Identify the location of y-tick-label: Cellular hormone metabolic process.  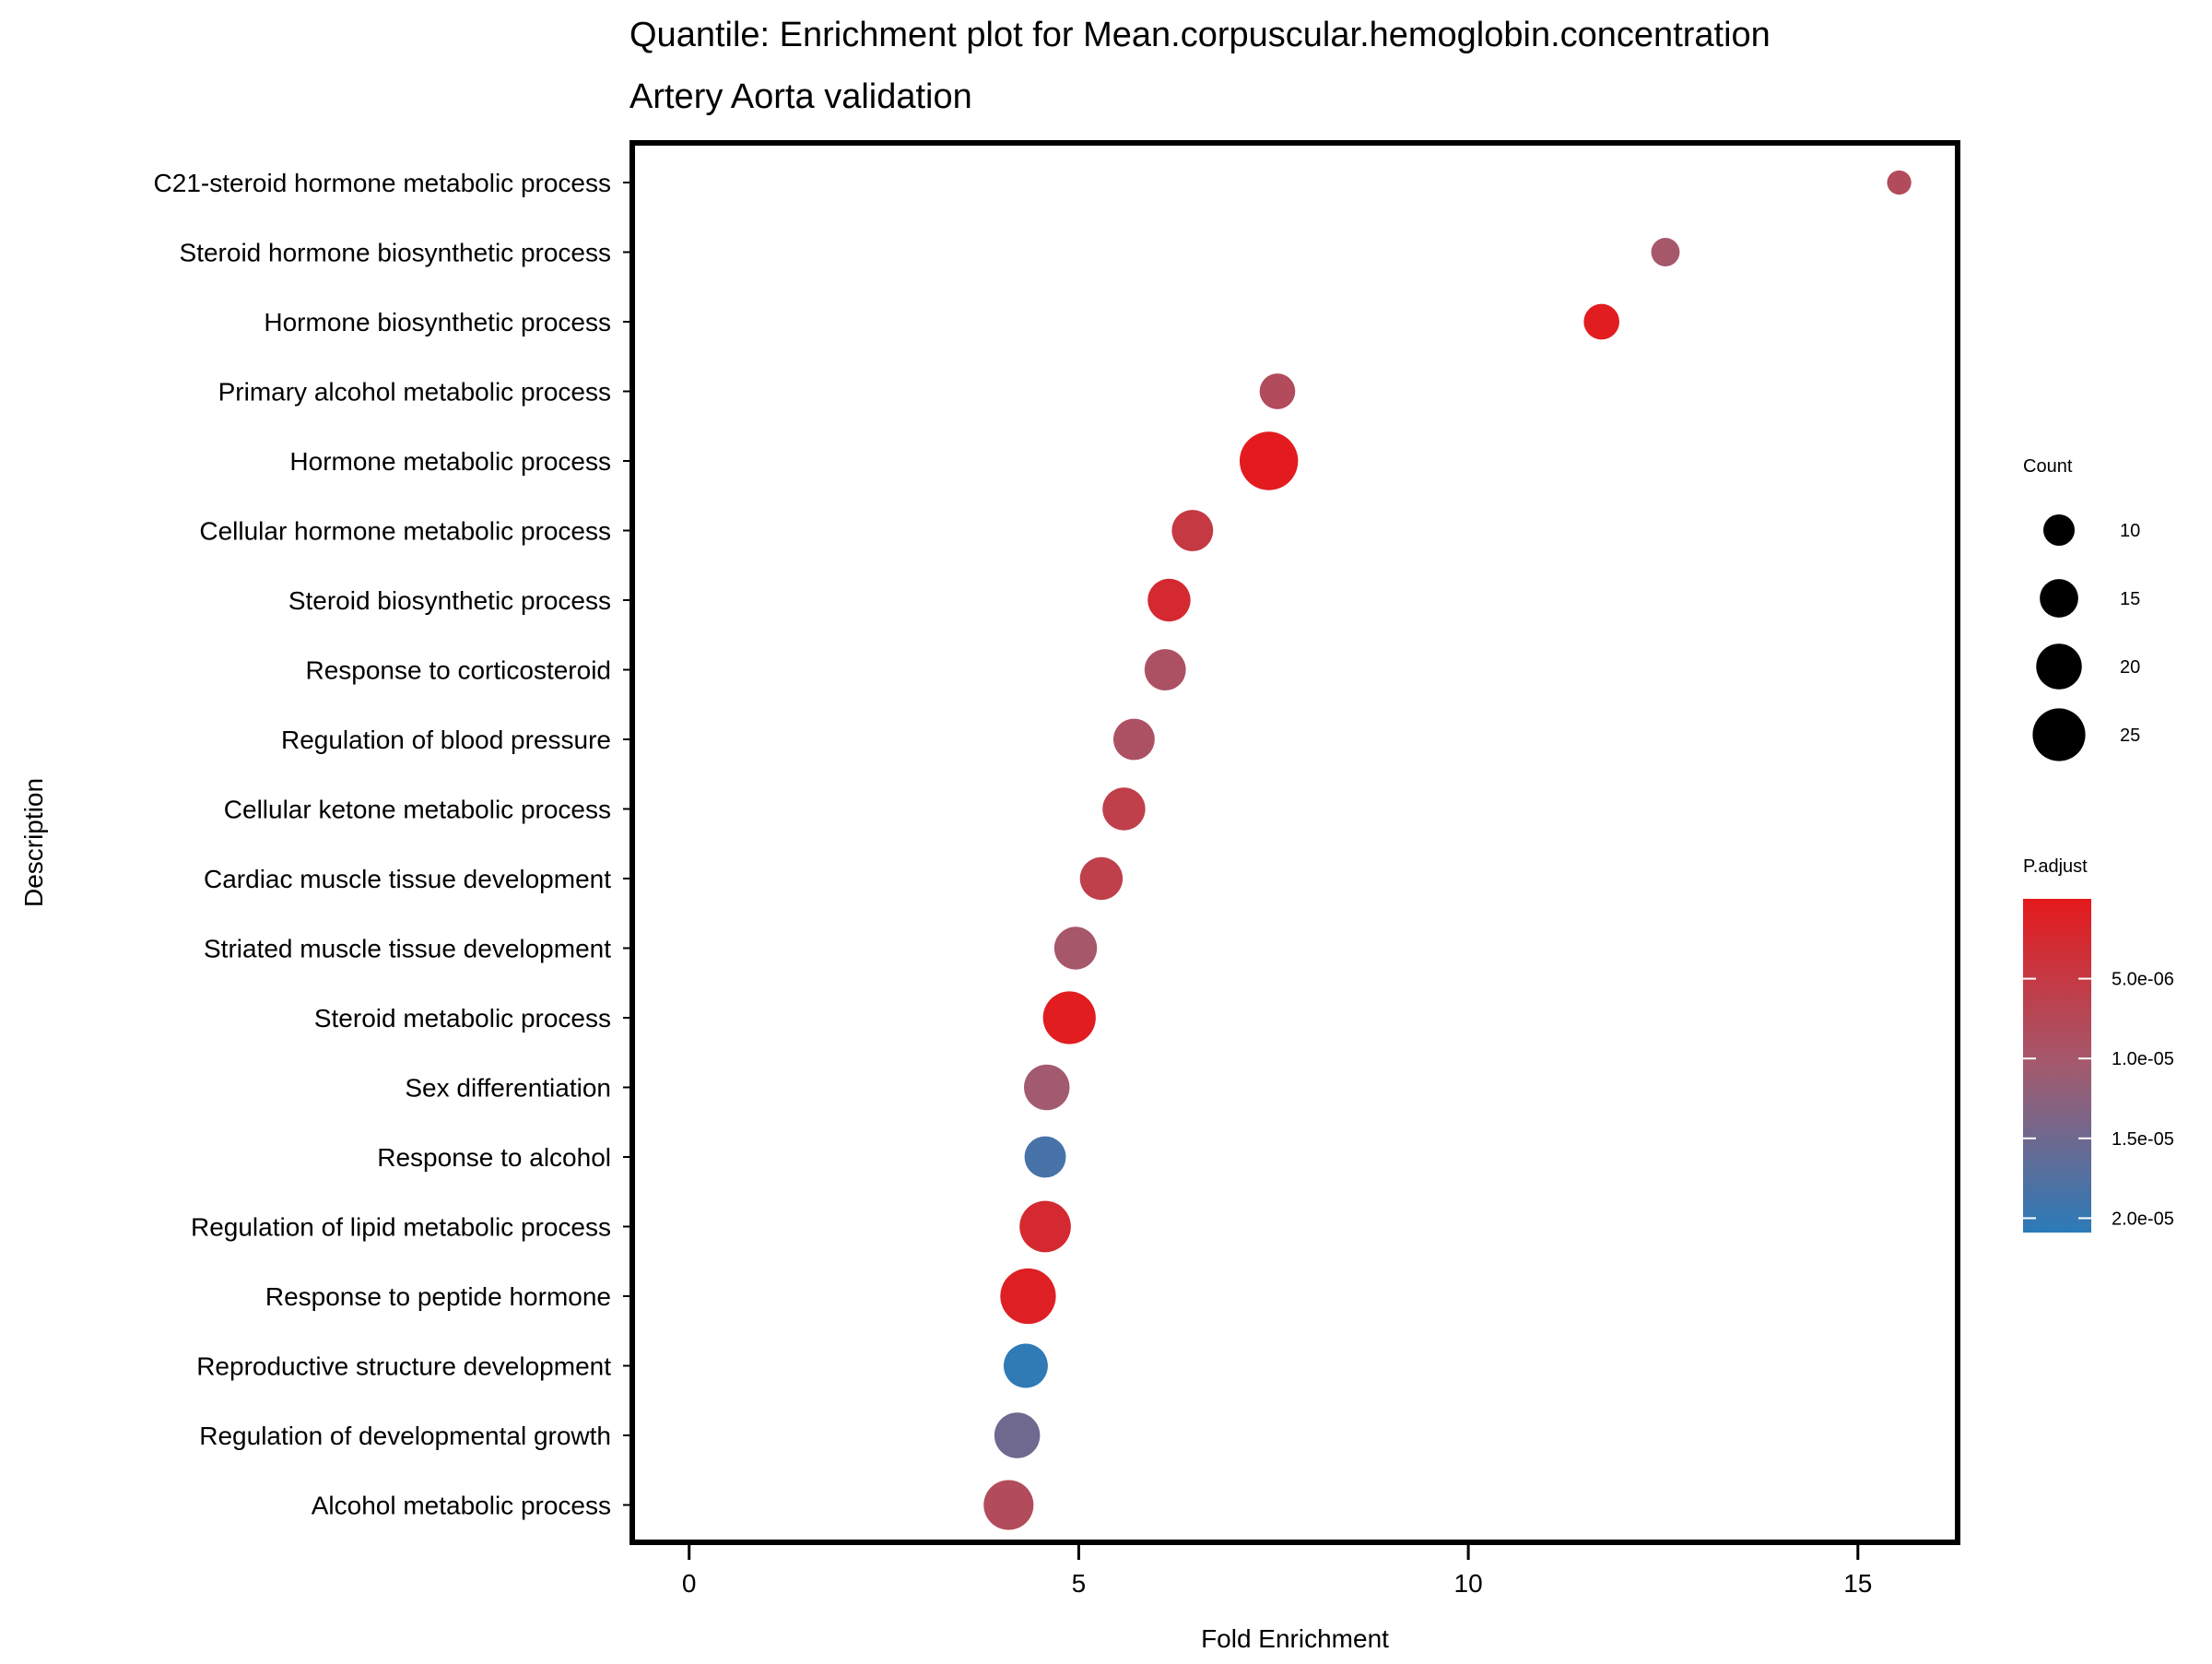
(405, 531).